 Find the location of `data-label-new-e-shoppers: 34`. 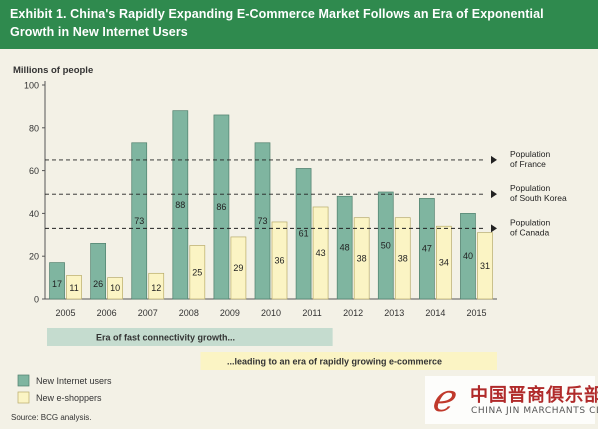

data-label-new-e-shoppers: 34 is located at coordinates (444, 263).